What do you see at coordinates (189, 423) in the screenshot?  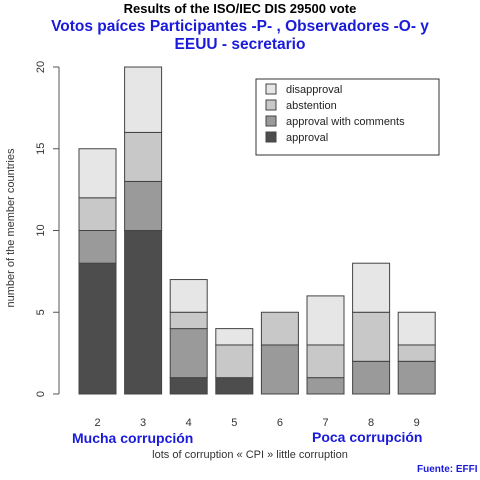 I see `x-tick-label: 4` at bounding box center [189, 423].